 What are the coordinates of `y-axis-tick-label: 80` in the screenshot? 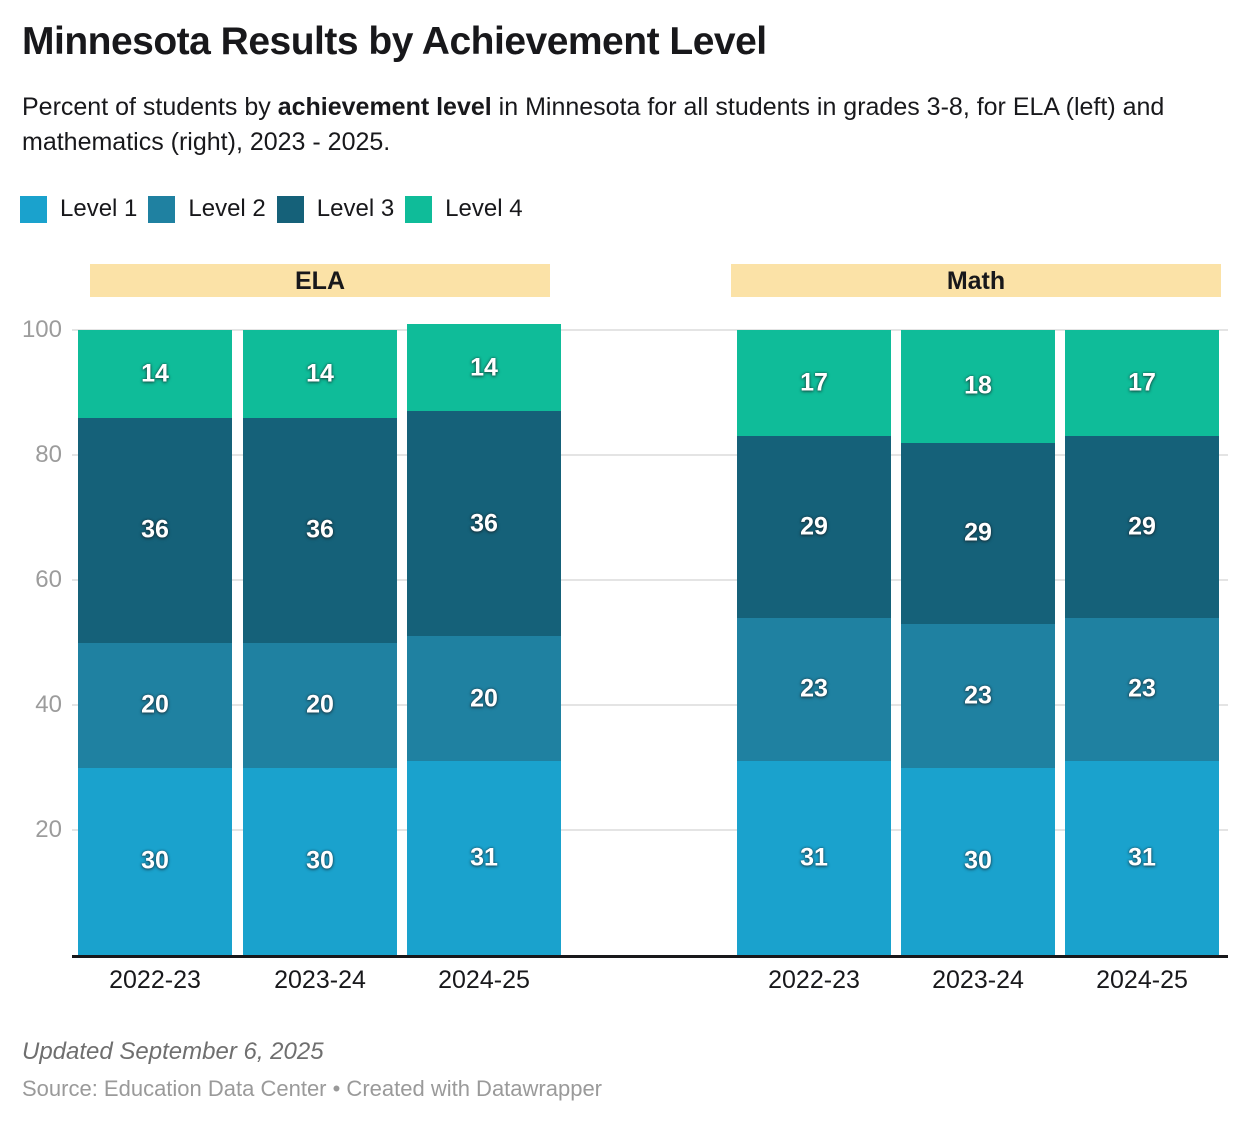 It's located at (48, 454).